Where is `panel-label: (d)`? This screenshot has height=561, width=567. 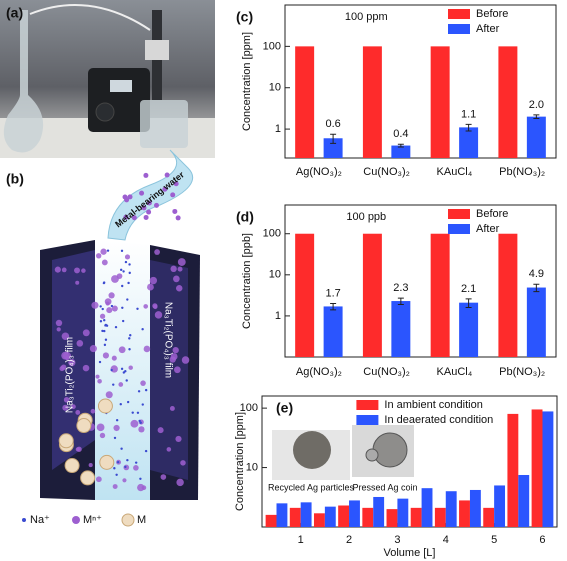 panel-label: (d) is located at coordinates (245, 217).